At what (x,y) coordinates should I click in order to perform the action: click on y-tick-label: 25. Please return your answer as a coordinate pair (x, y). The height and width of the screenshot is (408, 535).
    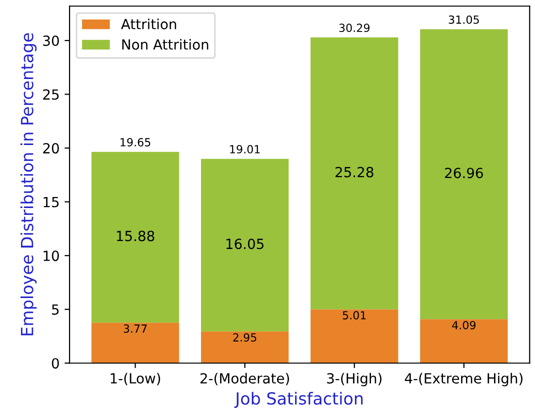
    Looking at the image, I should click on (51, 94).